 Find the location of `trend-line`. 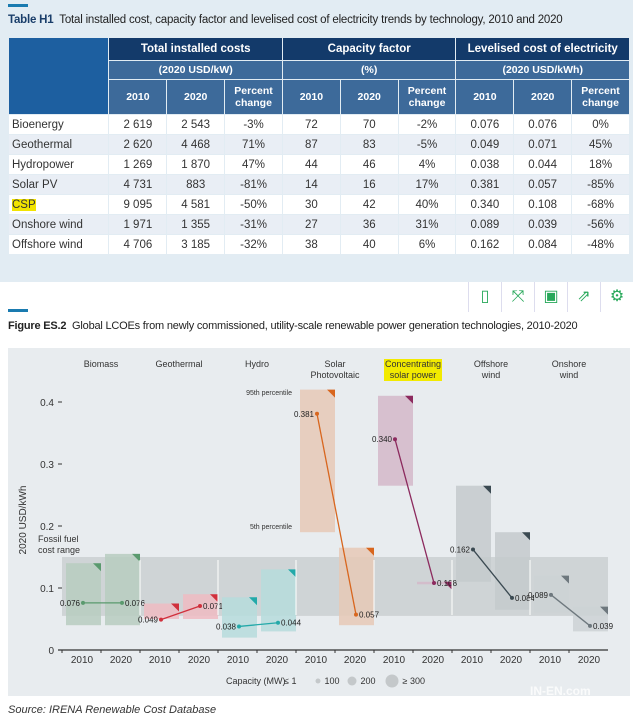

trend-line is located at coordinates (570, 610).